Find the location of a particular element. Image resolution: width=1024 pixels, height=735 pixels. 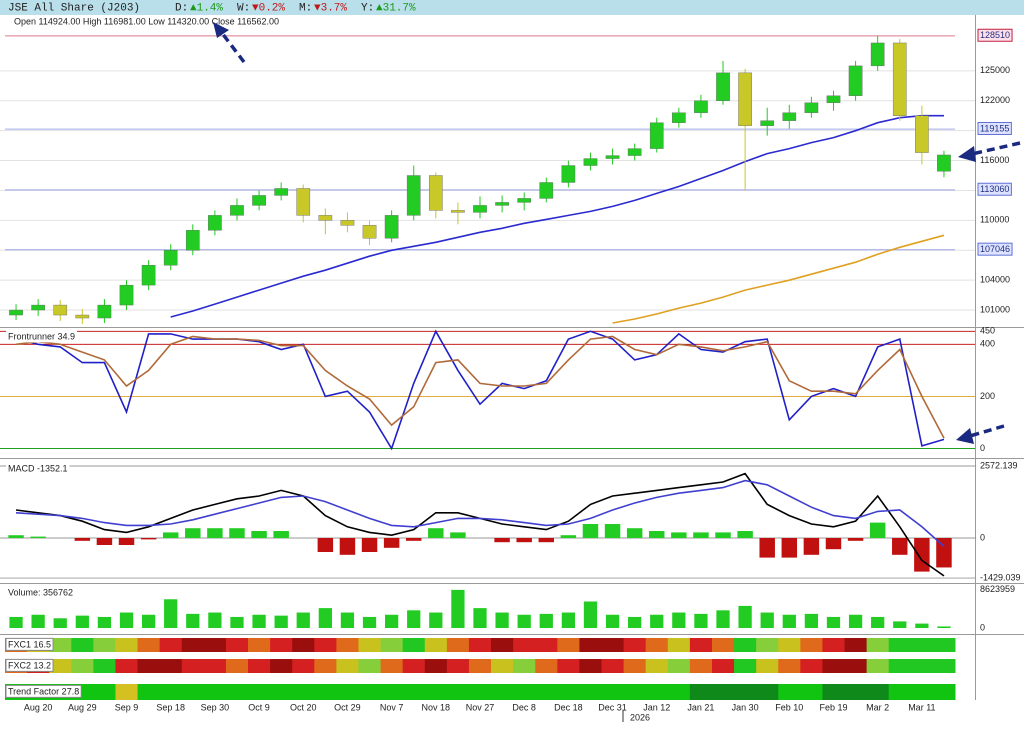

level-label: 107046 is located at coordinates (995, 249).